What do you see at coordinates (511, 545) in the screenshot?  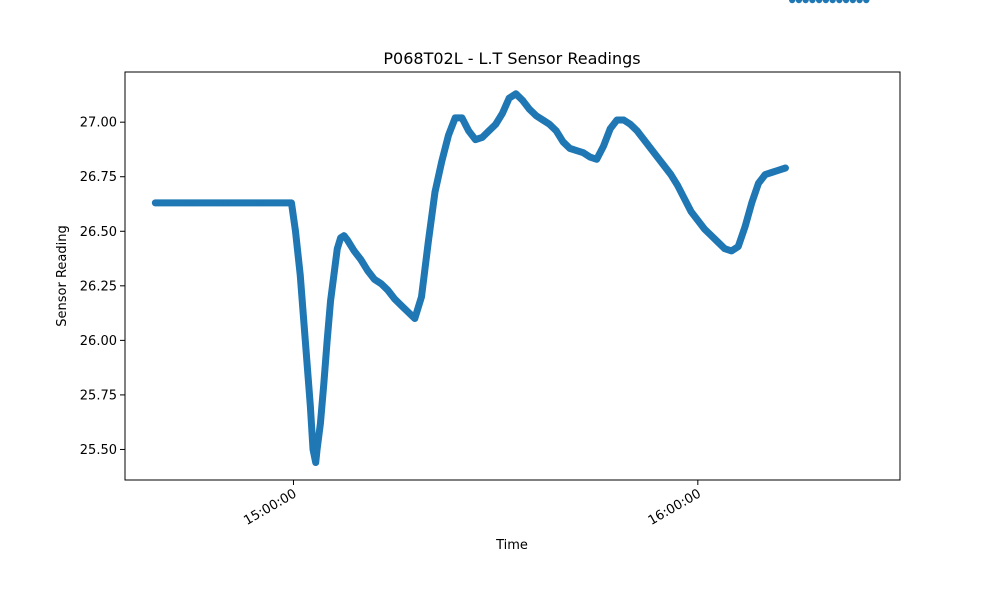 I see `x-axis-label: Time` at bounding box center [511, 545].